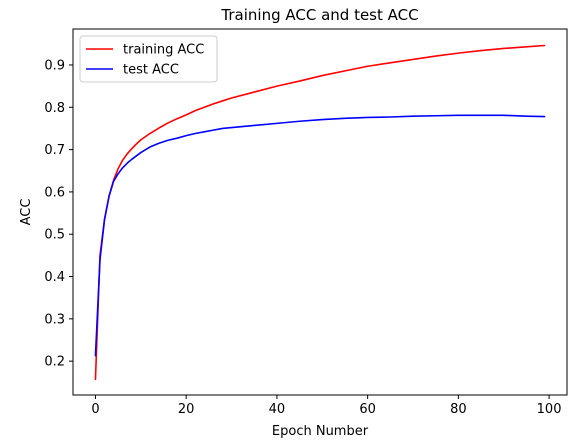  I want to click on legend-box, so click(148, 59).